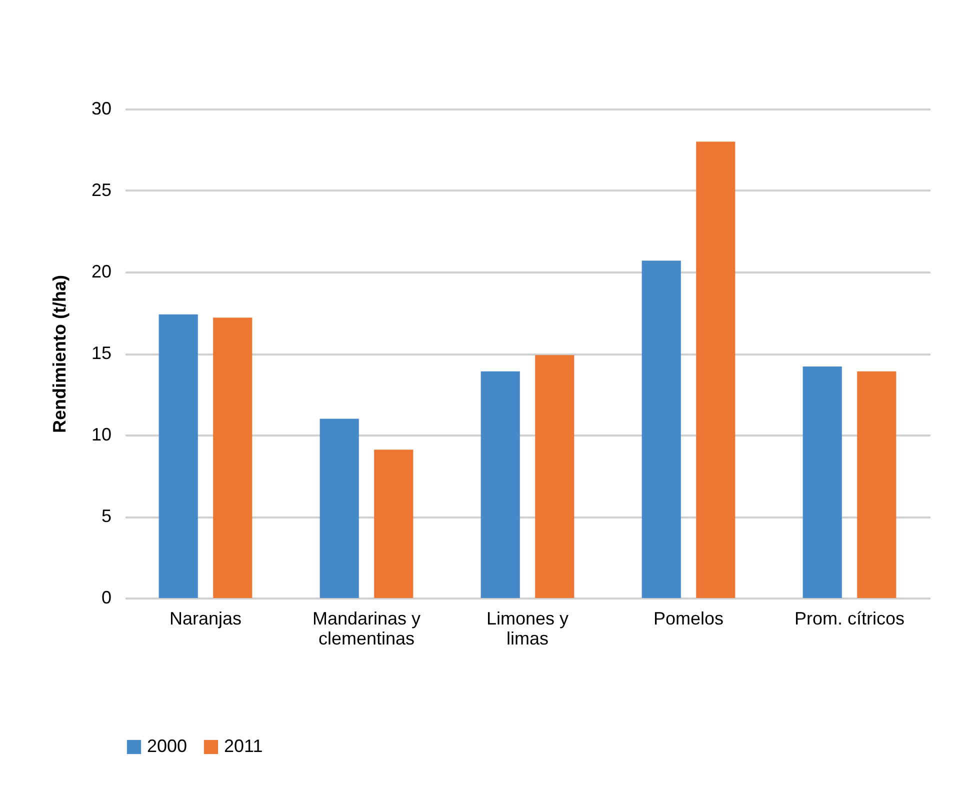  Describe the element at coordinates (849, 618) in the screenshot. I see `x-tick-label: Prom. cítricos` at that location.